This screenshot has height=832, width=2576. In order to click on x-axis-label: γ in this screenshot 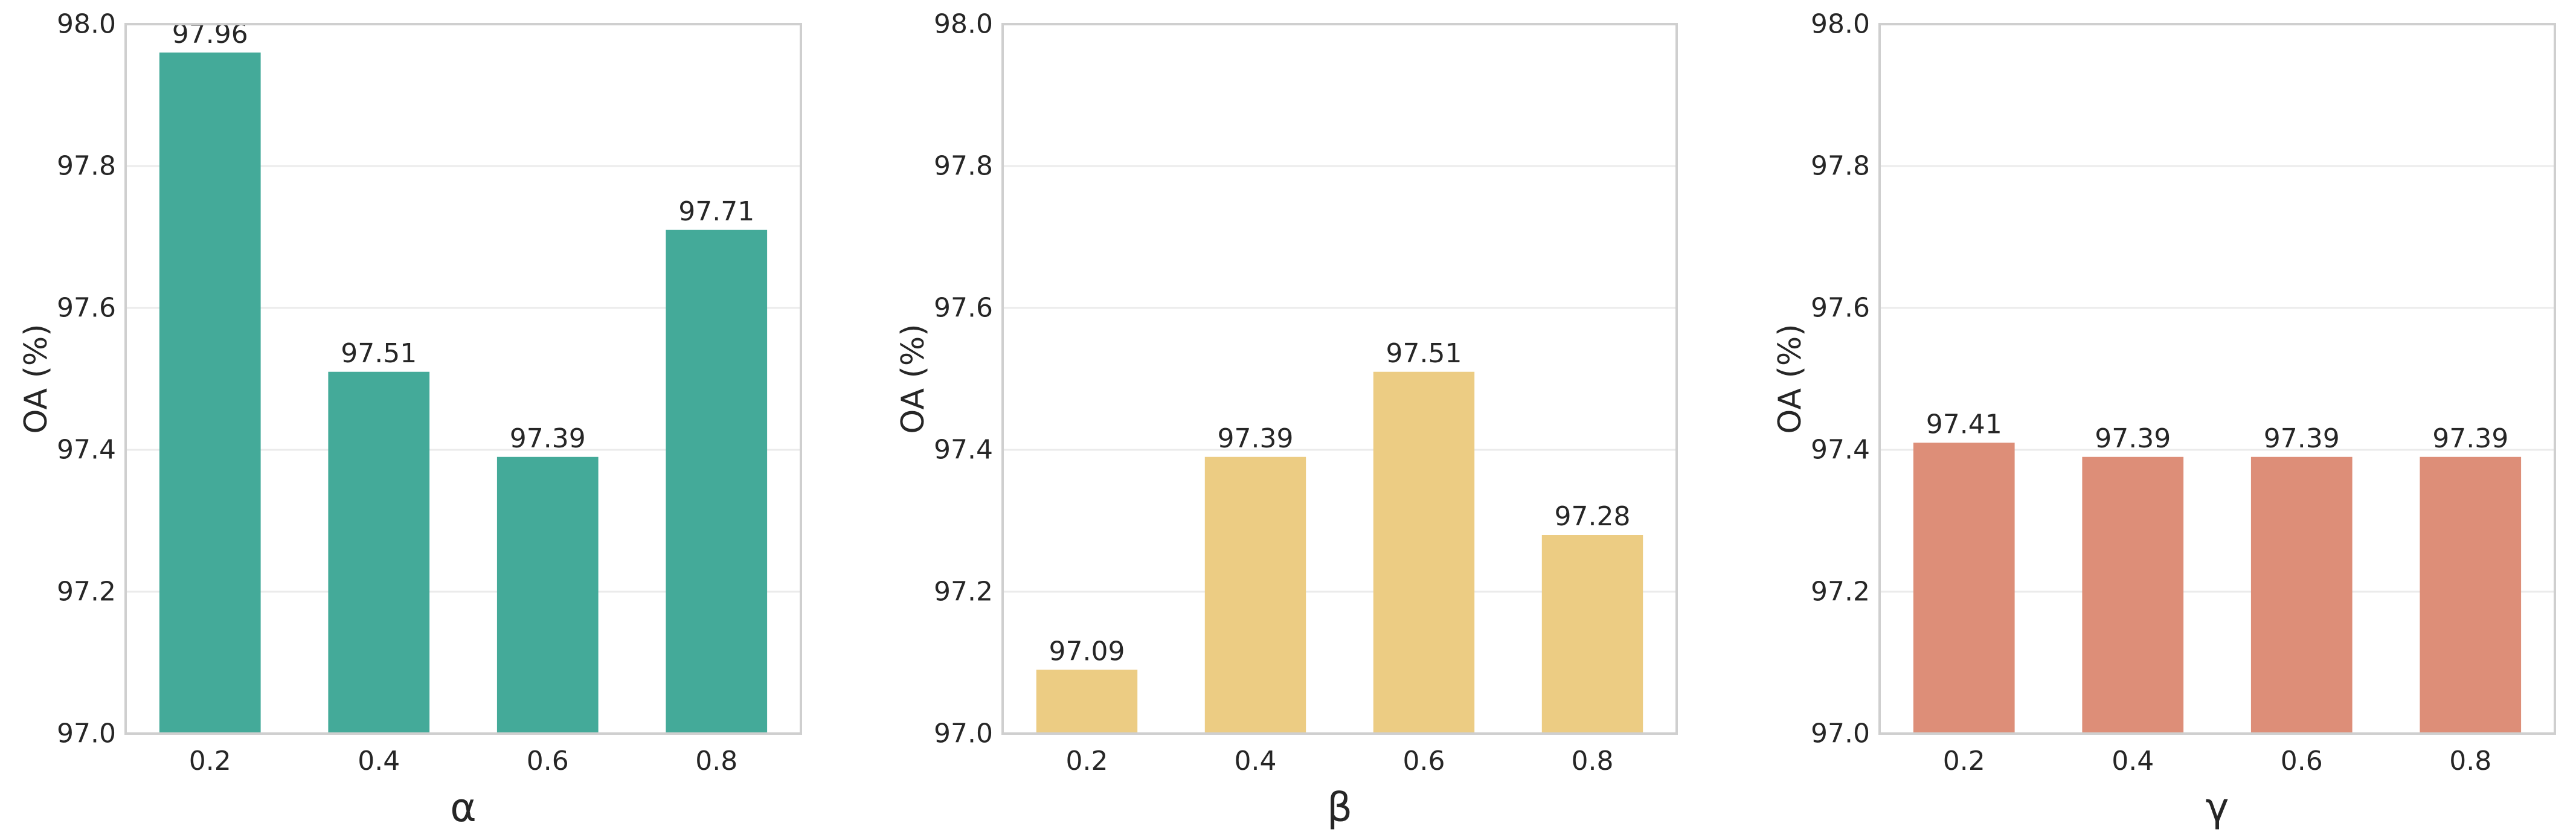, I will do `click(2217, 807)`.